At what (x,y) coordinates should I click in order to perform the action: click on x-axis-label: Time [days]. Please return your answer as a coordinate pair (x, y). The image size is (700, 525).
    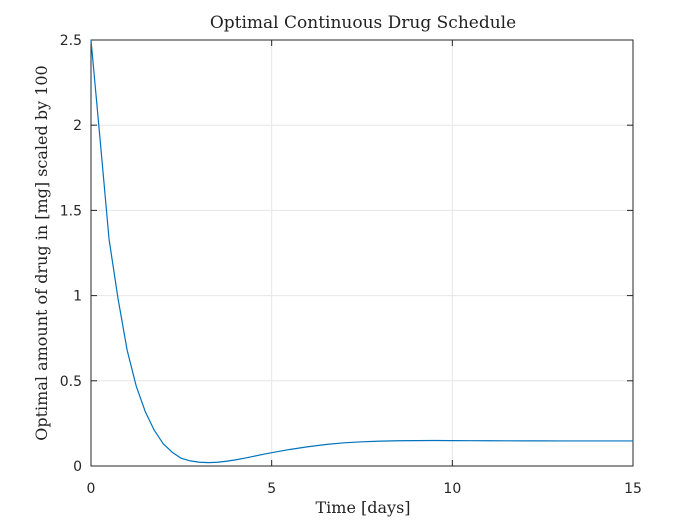
    Looking at the image, I should click on (362, 507).